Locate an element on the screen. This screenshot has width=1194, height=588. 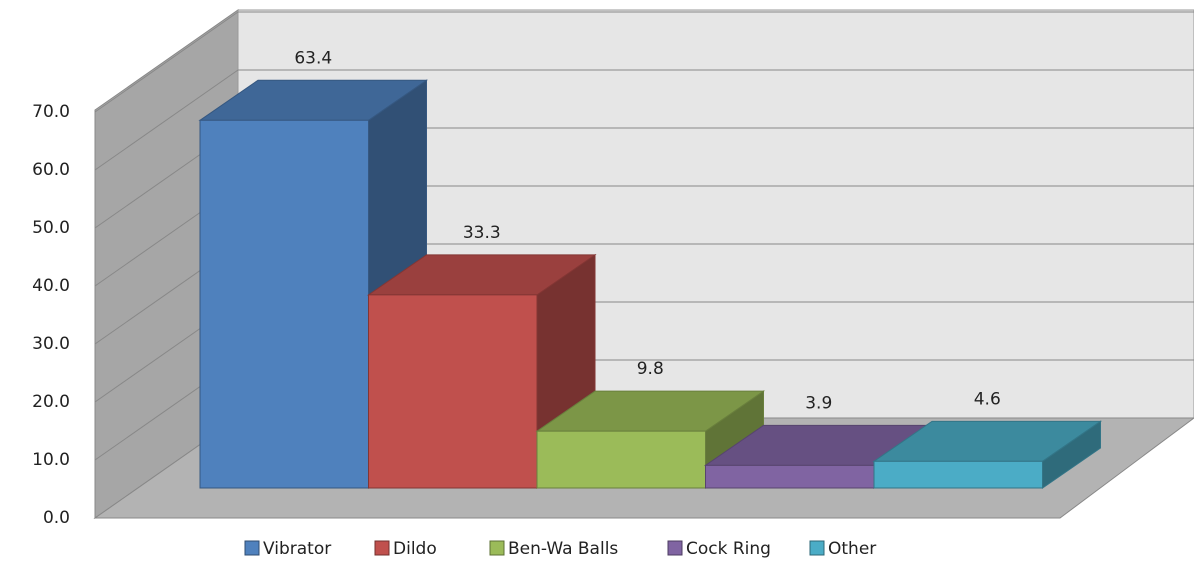
y-tick-label: 10.0 is located at coordinates (51, 460).